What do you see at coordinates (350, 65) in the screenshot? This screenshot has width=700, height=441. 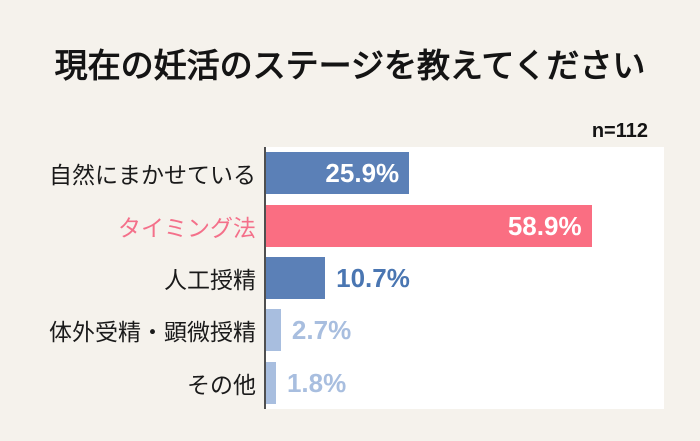 I see `chart-title: 現在の妊活のステージを教えてください` at bounding box center [350, 65].